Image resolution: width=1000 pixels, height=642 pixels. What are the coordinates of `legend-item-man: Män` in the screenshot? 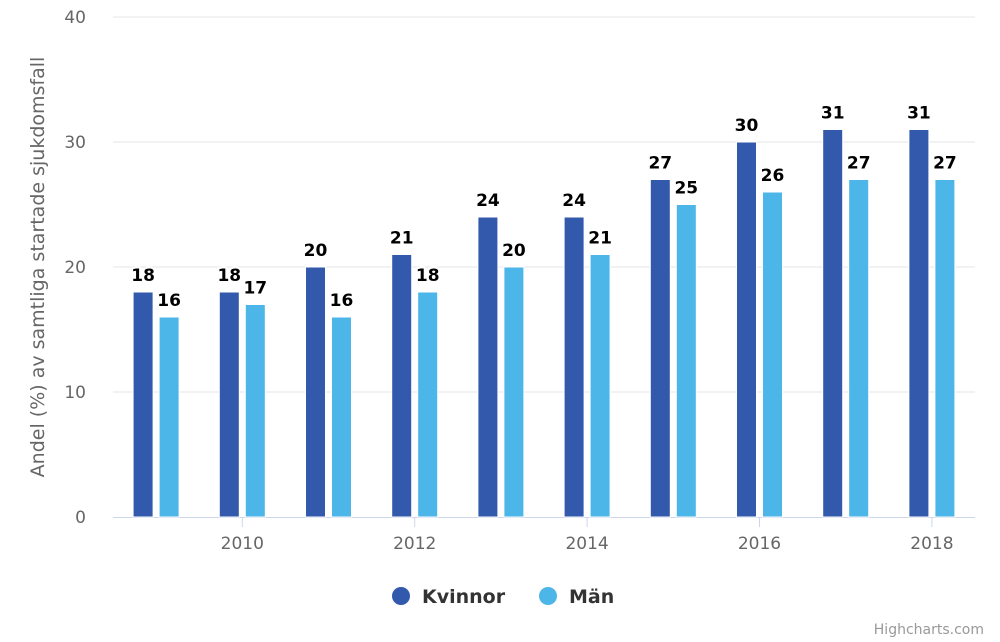 It's located at (576, 597).